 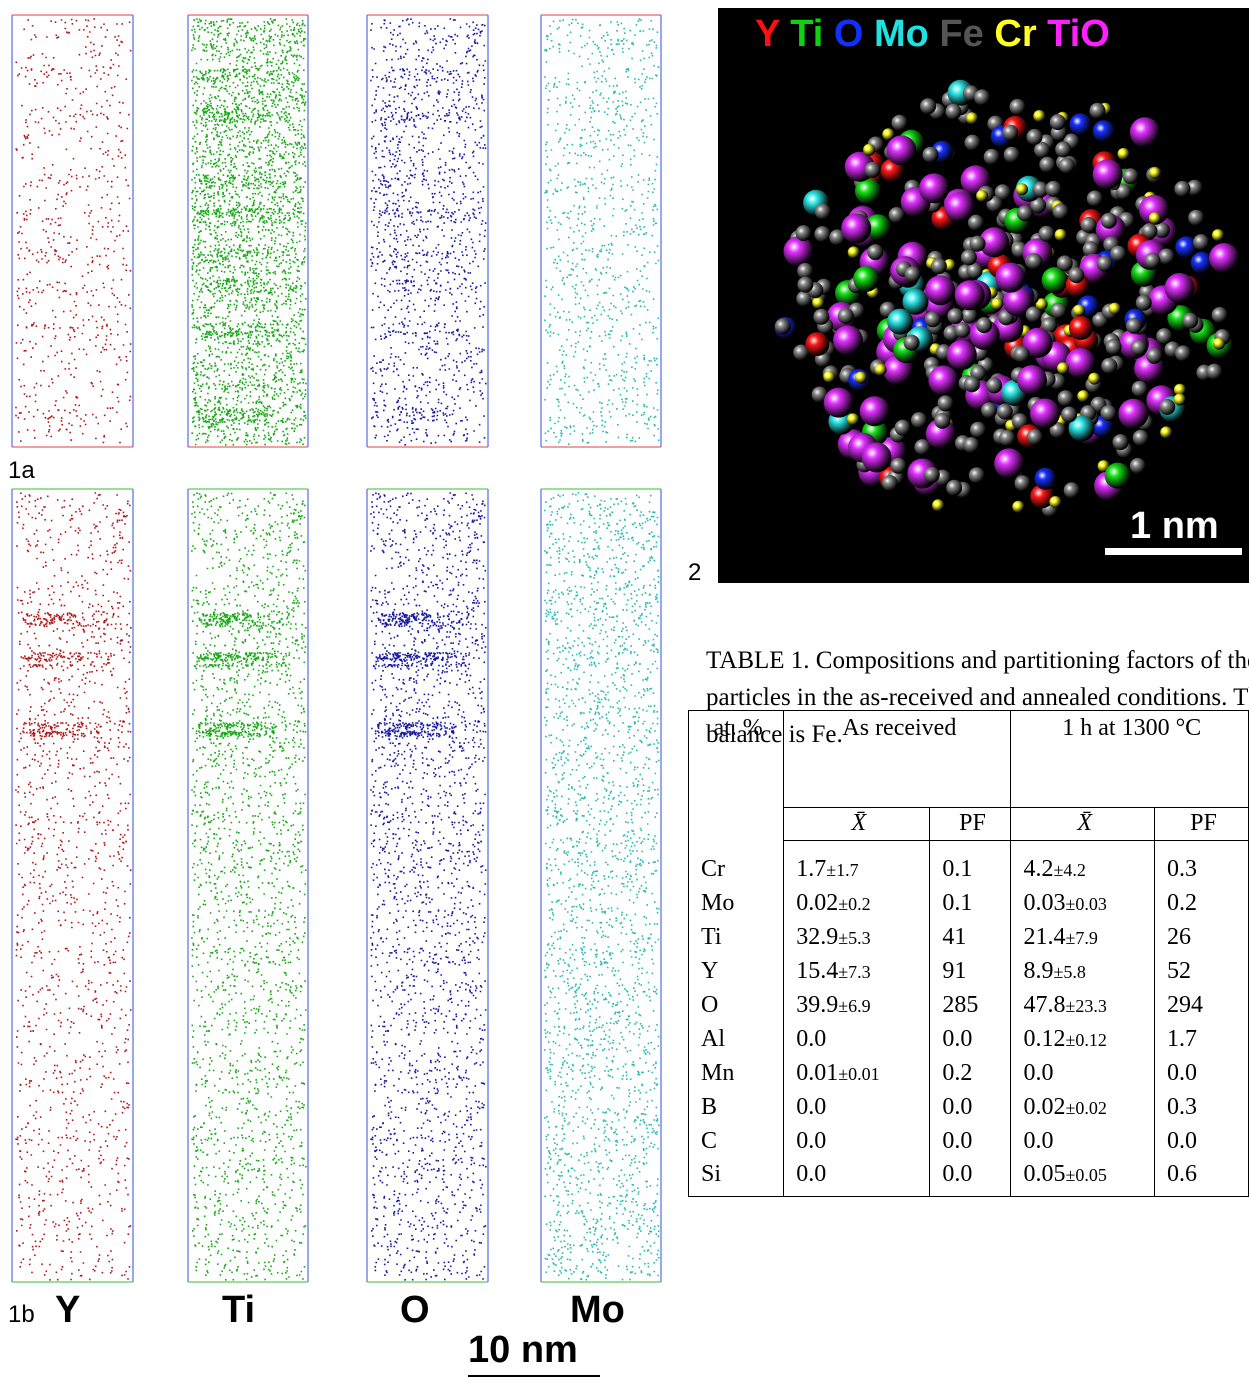 I want to click on table-cell: 0.3, so click(x=1201, y=1108).